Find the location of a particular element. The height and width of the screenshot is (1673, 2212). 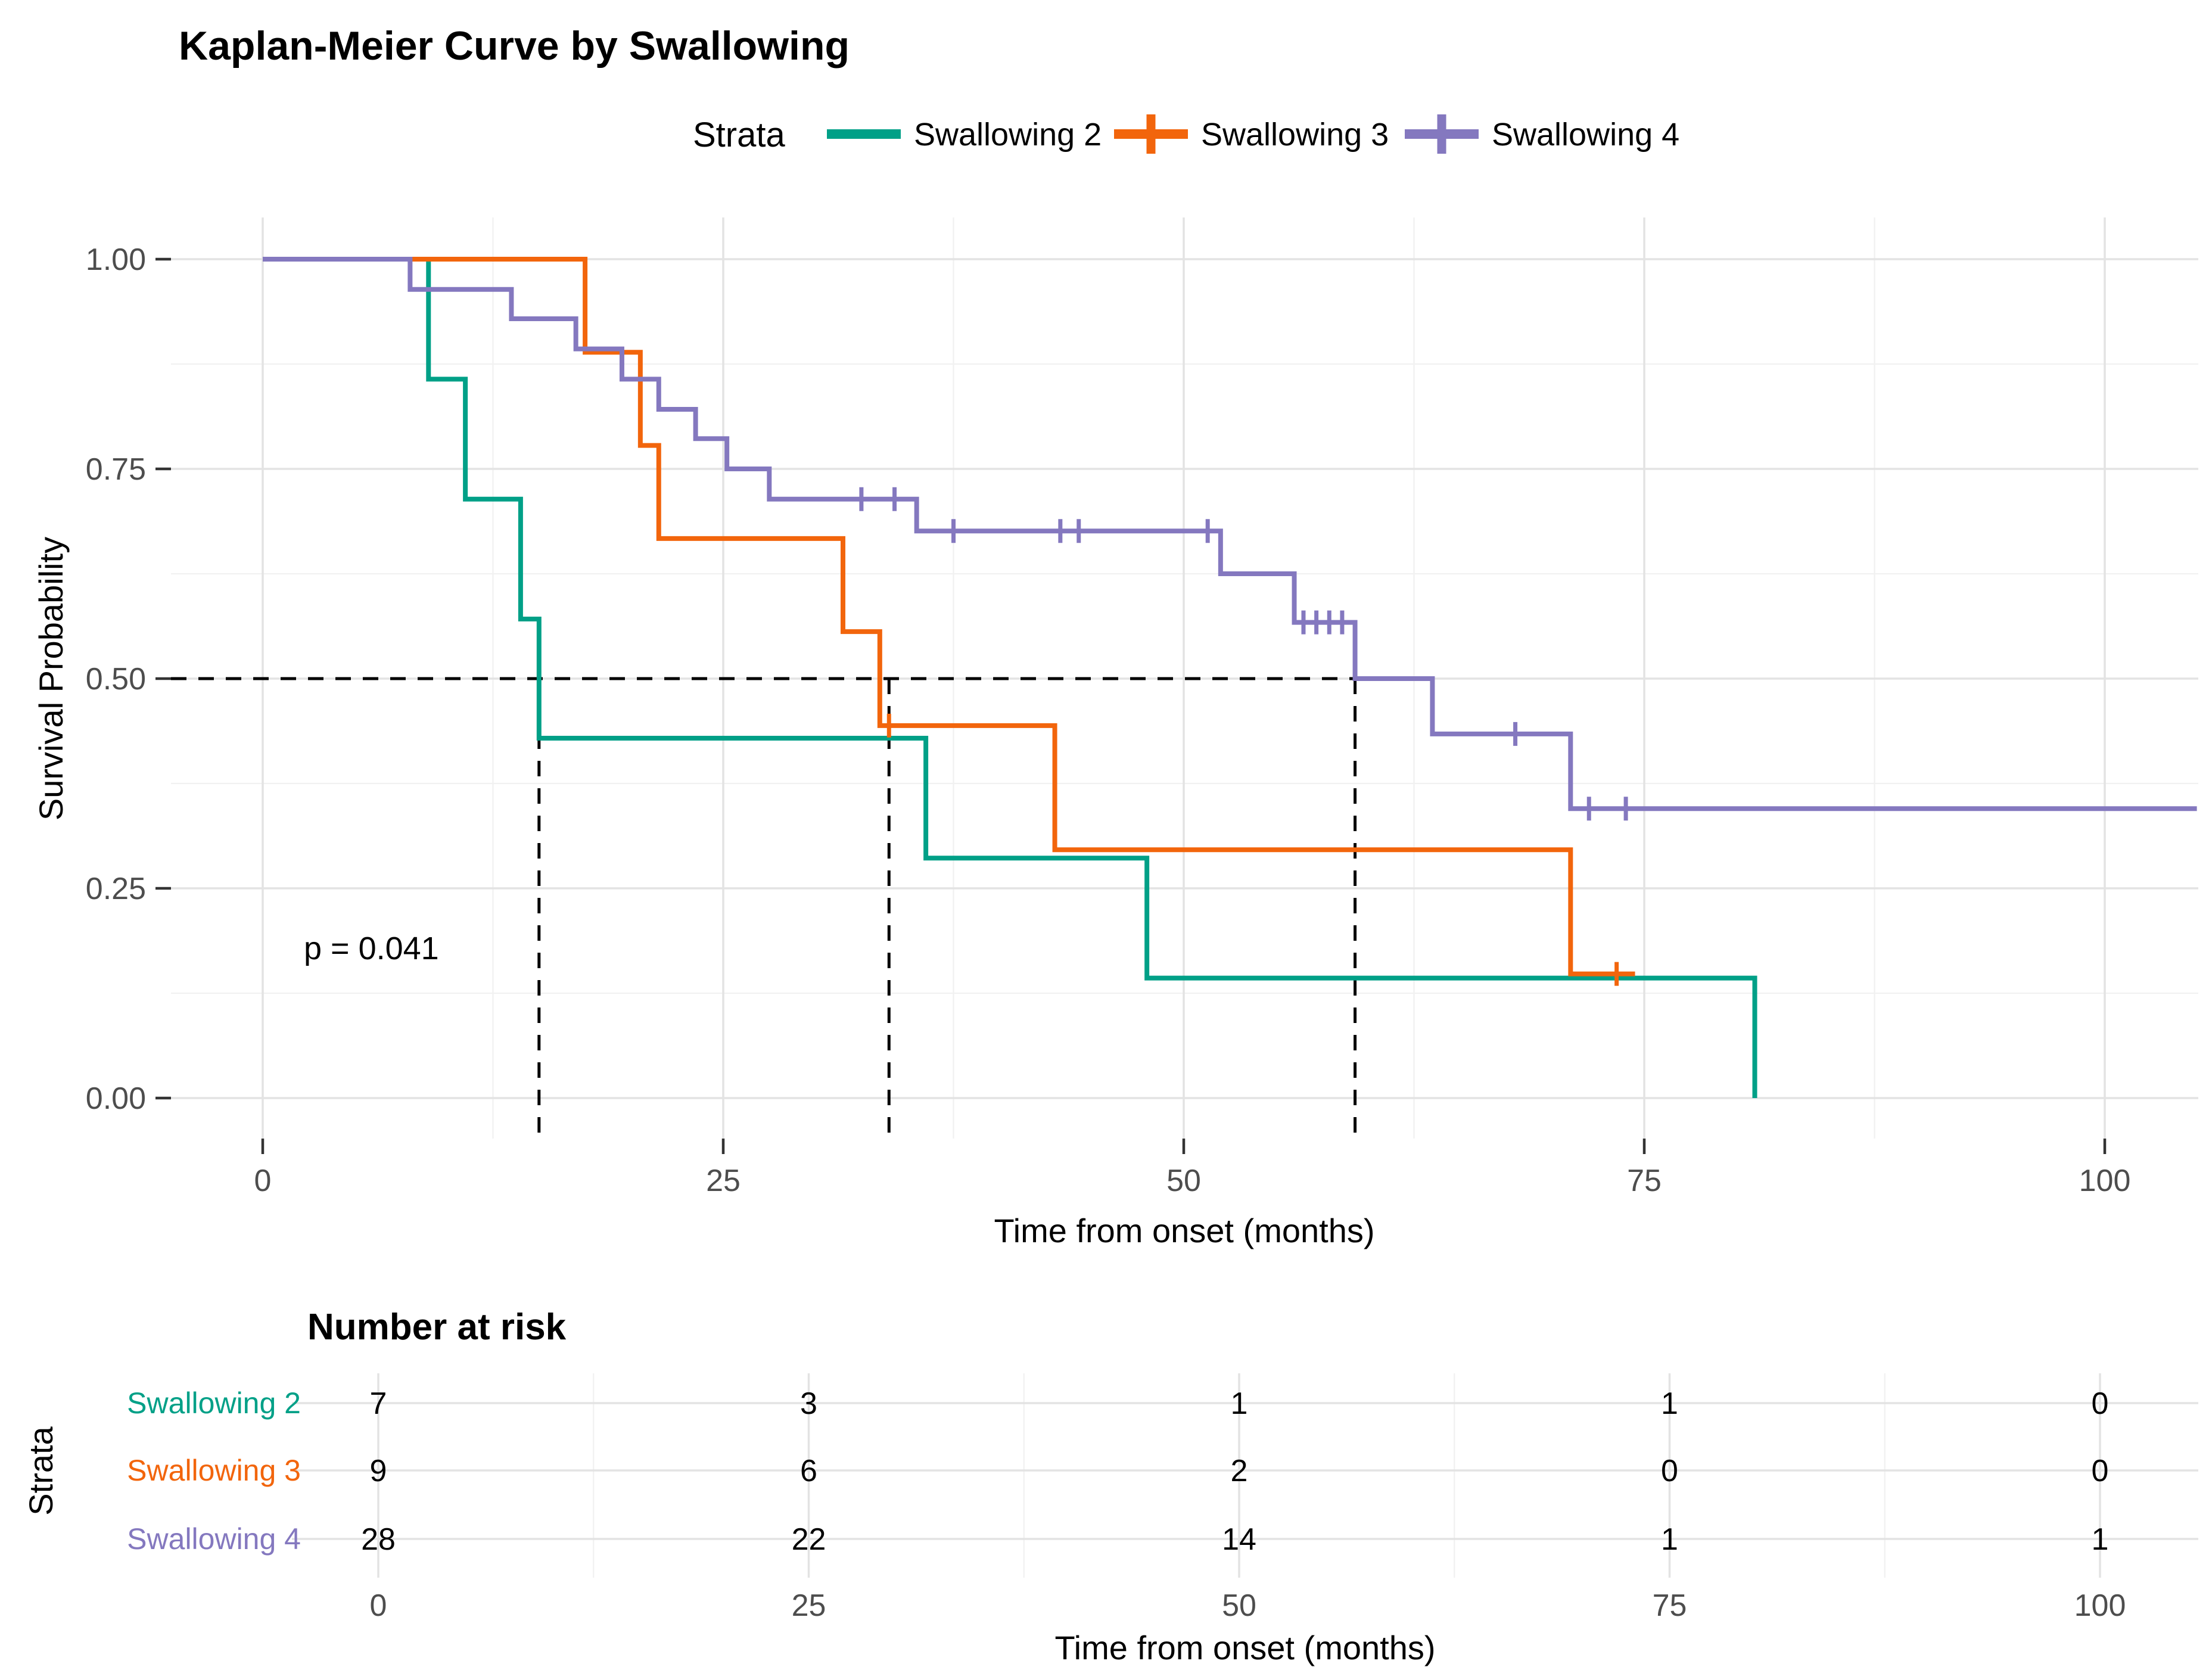

risk-row-label-swallowing-2: Swallowing 2 is located at coordinates (214, 1403).